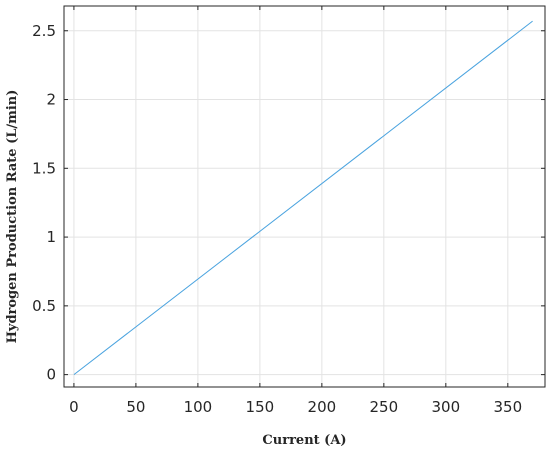  Describe the element at coordinates (51, 237) in the screenshot. I see `y-tick-label: 1` at that location.